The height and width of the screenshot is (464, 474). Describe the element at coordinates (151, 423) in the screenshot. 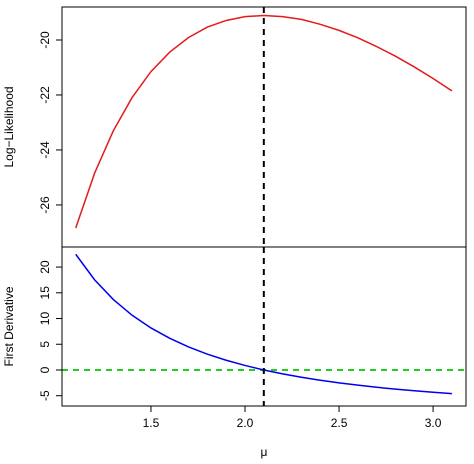

I see `x-tick-label: 1.5` at that location.